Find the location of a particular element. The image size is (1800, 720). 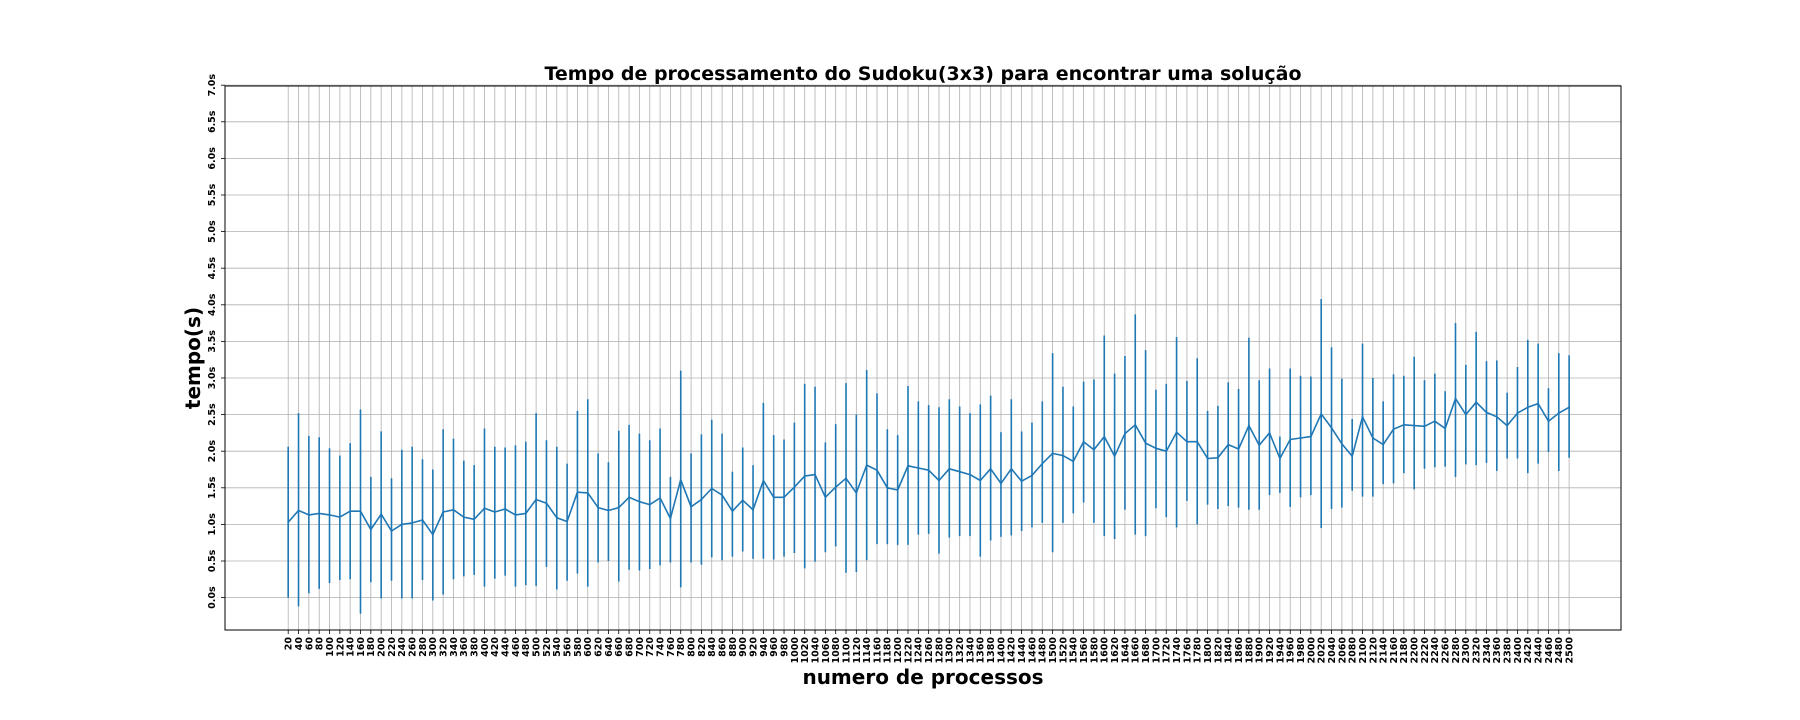

x-tick-label: 680 is located at coordinates (629, 647).